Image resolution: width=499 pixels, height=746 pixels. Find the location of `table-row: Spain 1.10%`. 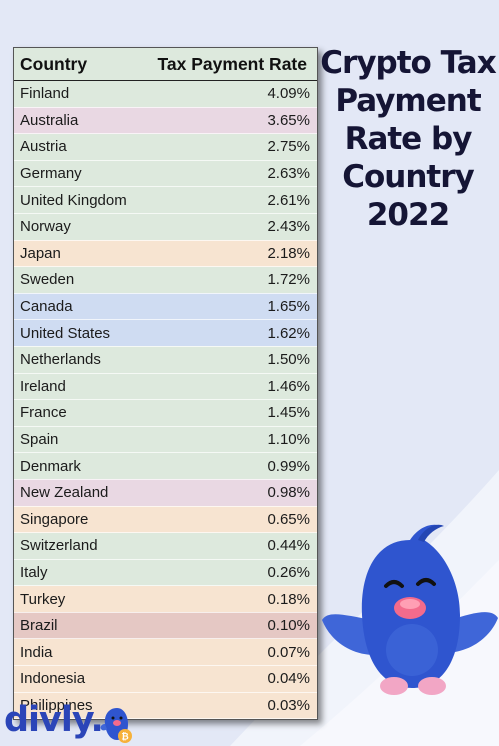

table-row: Spain 1.10% is located at coordinates (165, 440).